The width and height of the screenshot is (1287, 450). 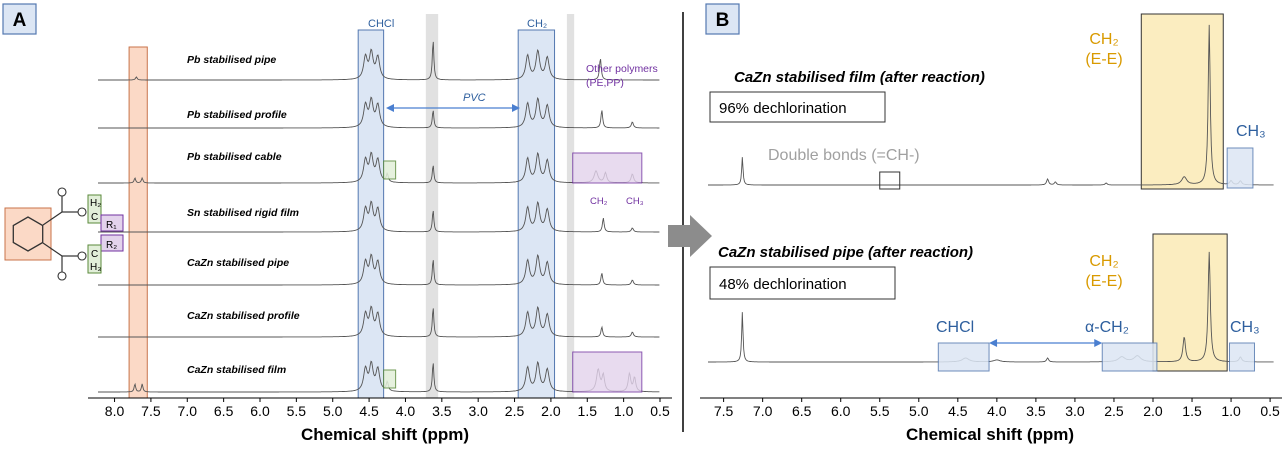 I want to click on chcl-box-bottom, so click(x=963, y=357).